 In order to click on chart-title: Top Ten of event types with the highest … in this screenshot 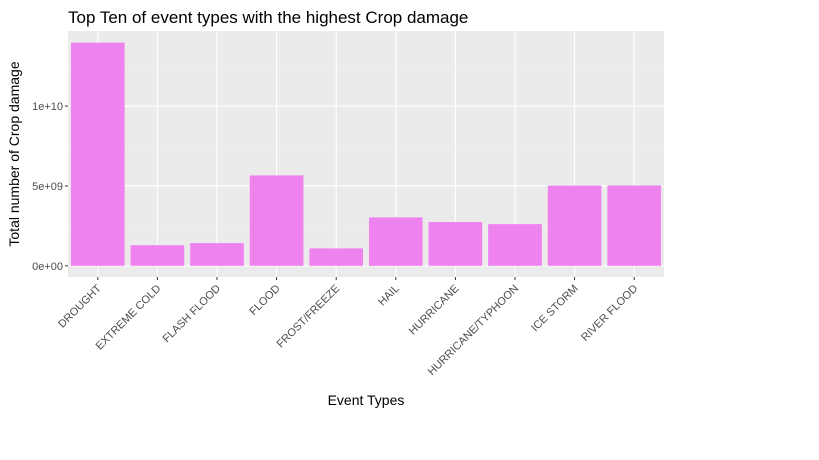, I will do `click(268, 17)`.